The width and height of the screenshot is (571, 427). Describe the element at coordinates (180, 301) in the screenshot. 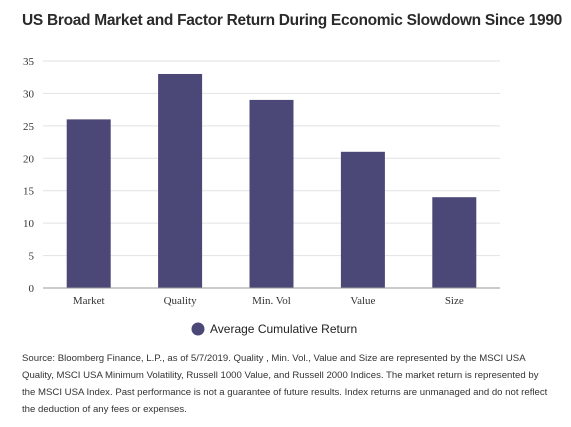

I see `x-tick-label: Quality` at that location.